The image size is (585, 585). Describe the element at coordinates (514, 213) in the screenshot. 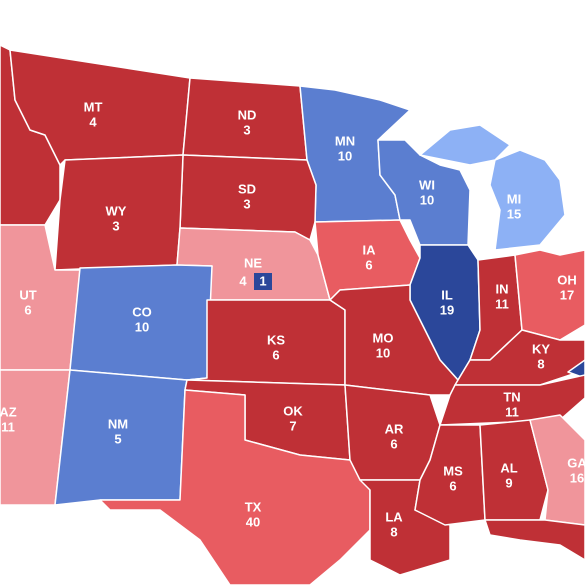

I see `state-votes: 15` at that location.